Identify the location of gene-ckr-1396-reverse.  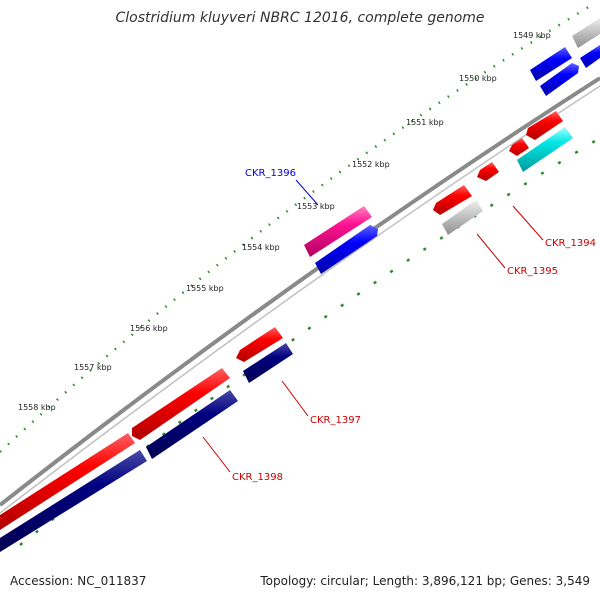
(346, 249).